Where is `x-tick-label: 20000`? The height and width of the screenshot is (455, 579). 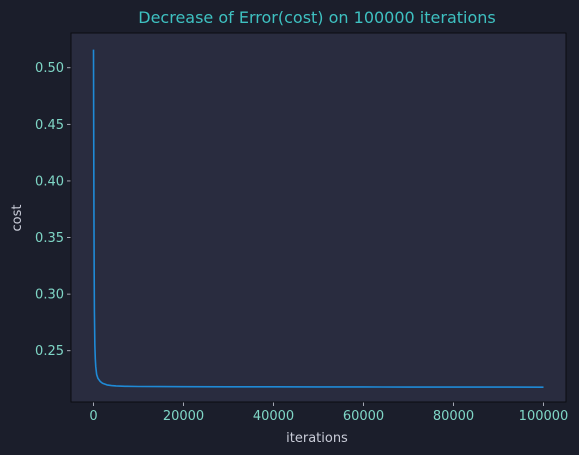
x-tick-label: 20000 is located at coordinates (183, 416).